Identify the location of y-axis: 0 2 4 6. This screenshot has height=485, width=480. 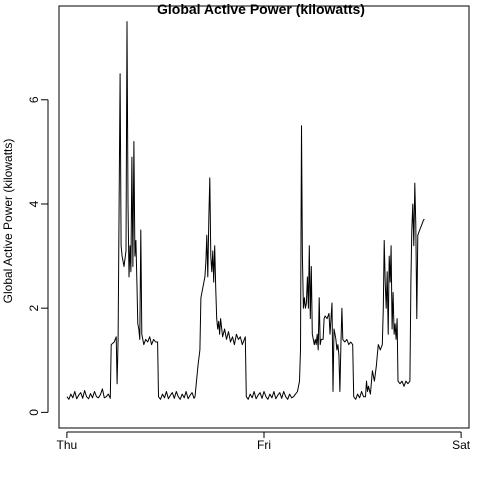
(38, 256).